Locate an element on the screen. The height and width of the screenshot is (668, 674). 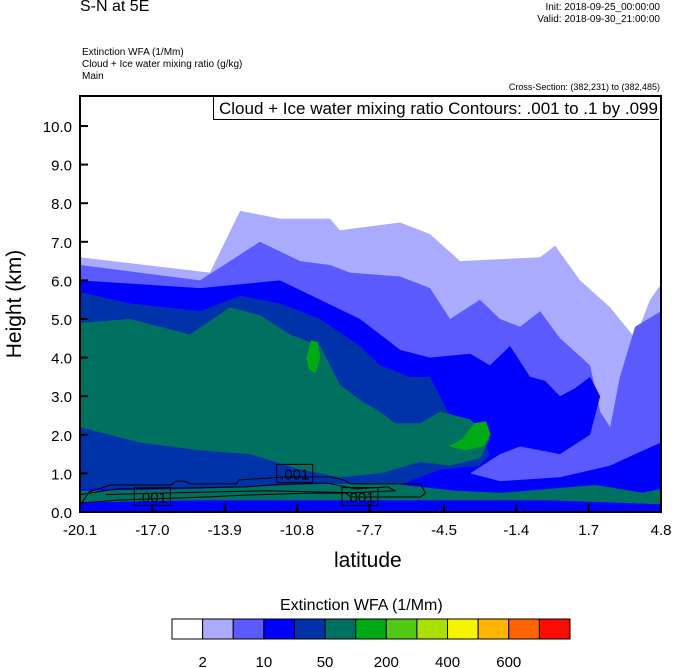
y-axis-title: Height (km) is located at coordinates (14, 304).